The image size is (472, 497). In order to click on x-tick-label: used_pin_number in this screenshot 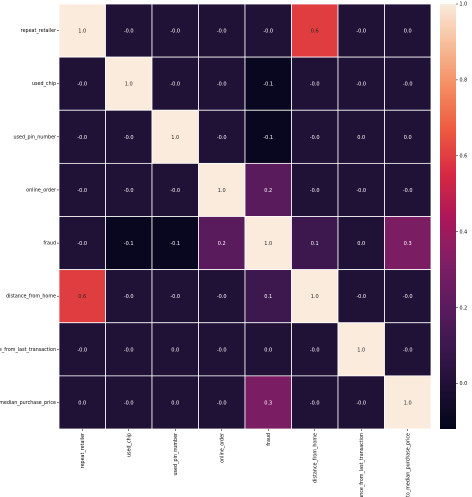, I will do `click(176, 454)`.